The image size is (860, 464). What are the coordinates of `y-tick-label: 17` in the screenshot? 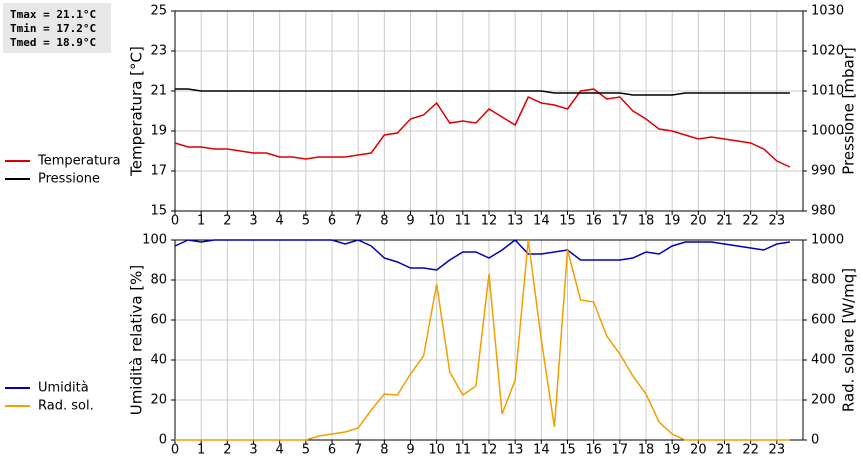 It's located at (158, 171).